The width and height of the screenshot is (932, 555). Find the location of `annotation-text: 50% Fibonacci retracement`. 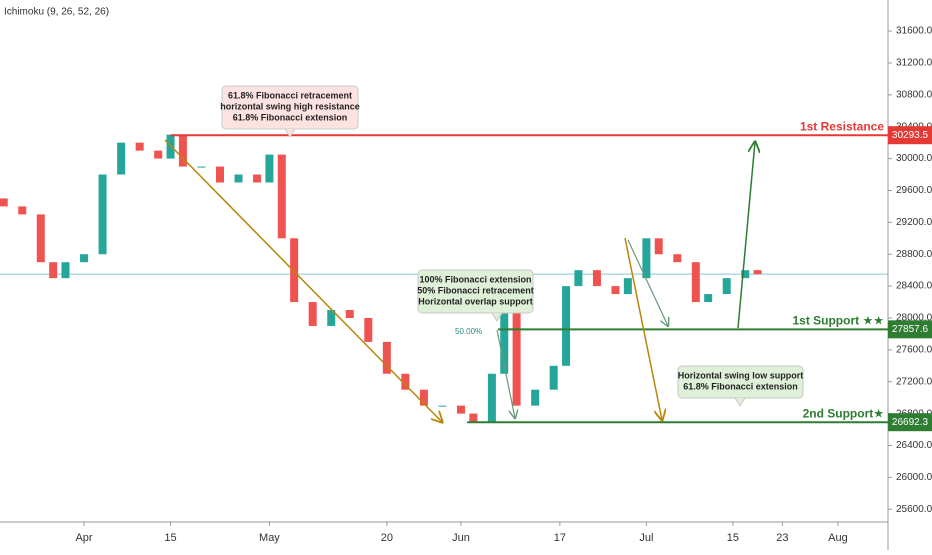

annotation-text: 50% Fibonacci retracement is located at coordinates (475, 290).